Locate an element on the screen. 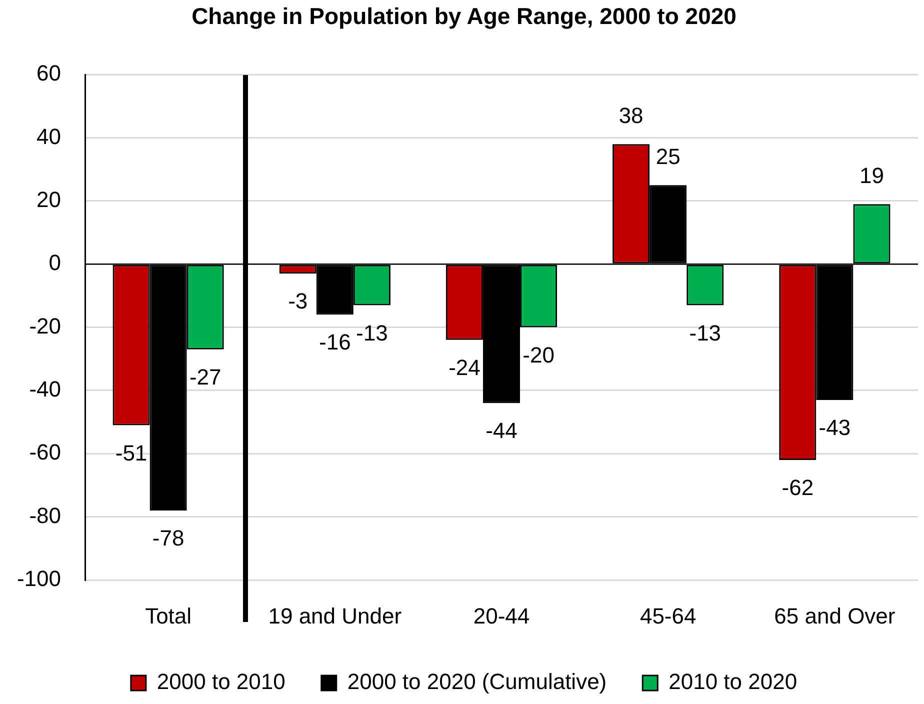  data-label: -43 is located at coordinates (834, 427).